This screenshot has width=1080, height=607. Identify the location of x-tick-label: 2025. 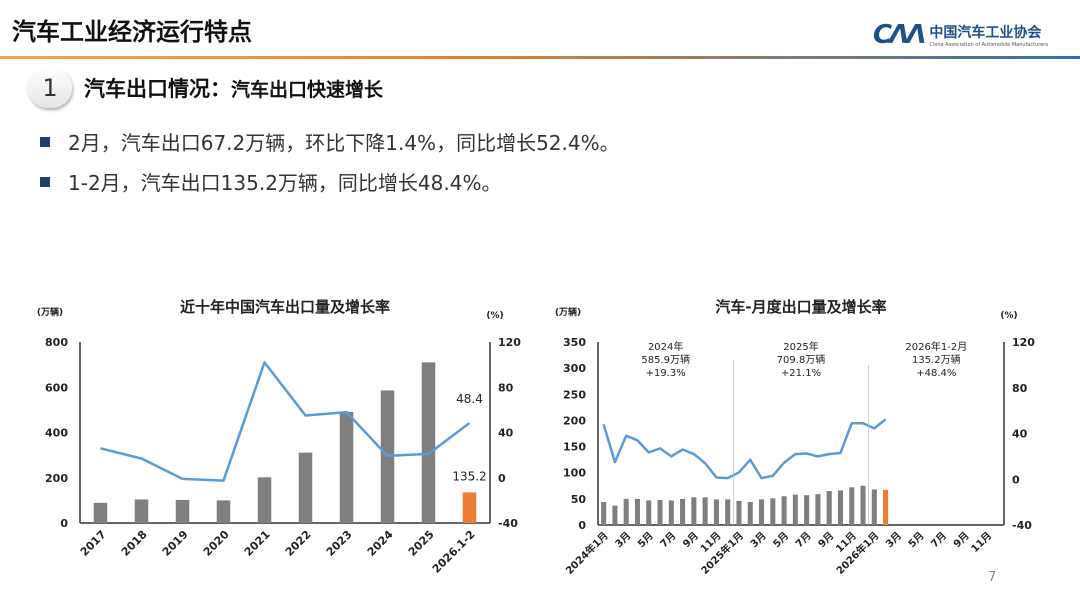
(421, 543).